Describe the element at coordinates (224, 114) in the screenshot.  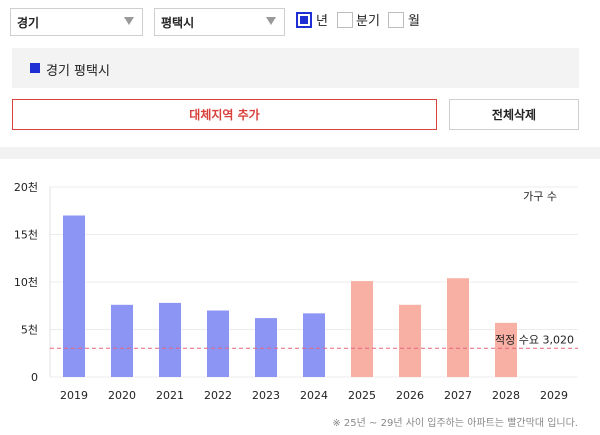
I see `add-region-button: 대체지역 추가` at that location.